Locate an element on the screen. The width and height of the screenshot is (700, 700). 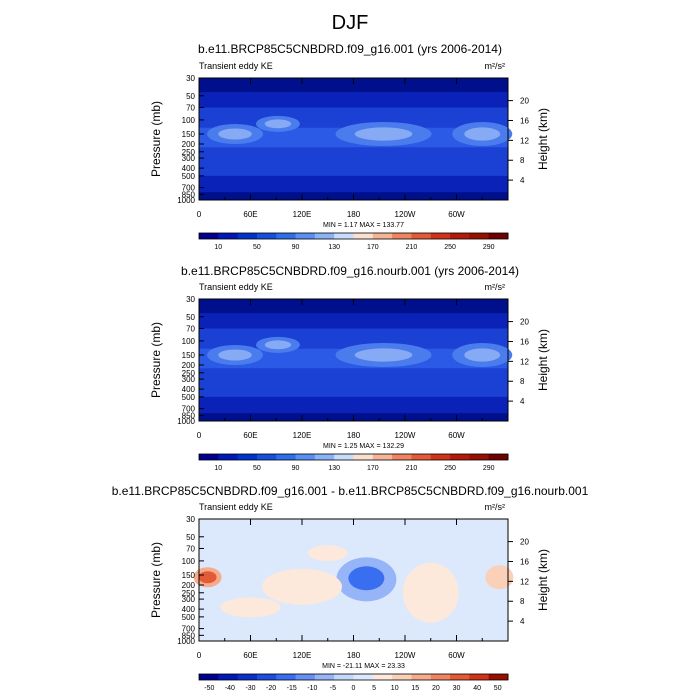
colorbar-label: 90 is located at coordinates (296, 247).